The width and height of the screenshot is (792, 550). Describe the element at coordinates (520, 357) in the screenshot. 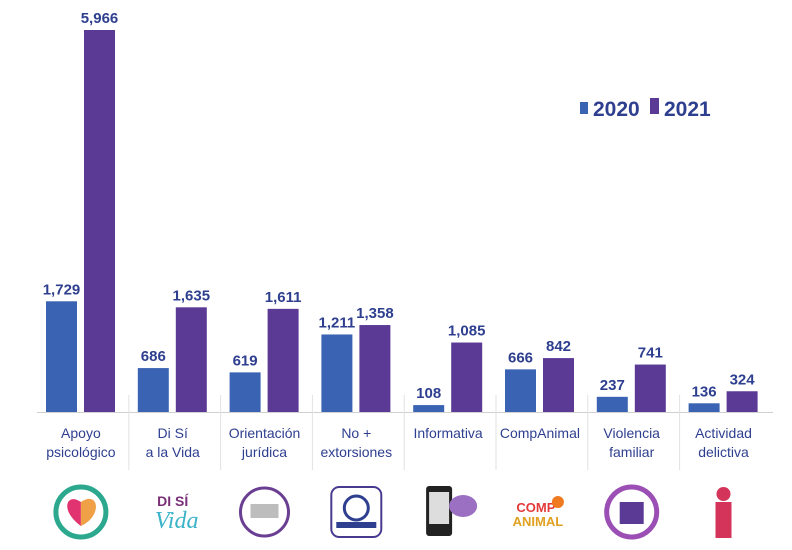

I see `data-label-2020: 666` at that location.